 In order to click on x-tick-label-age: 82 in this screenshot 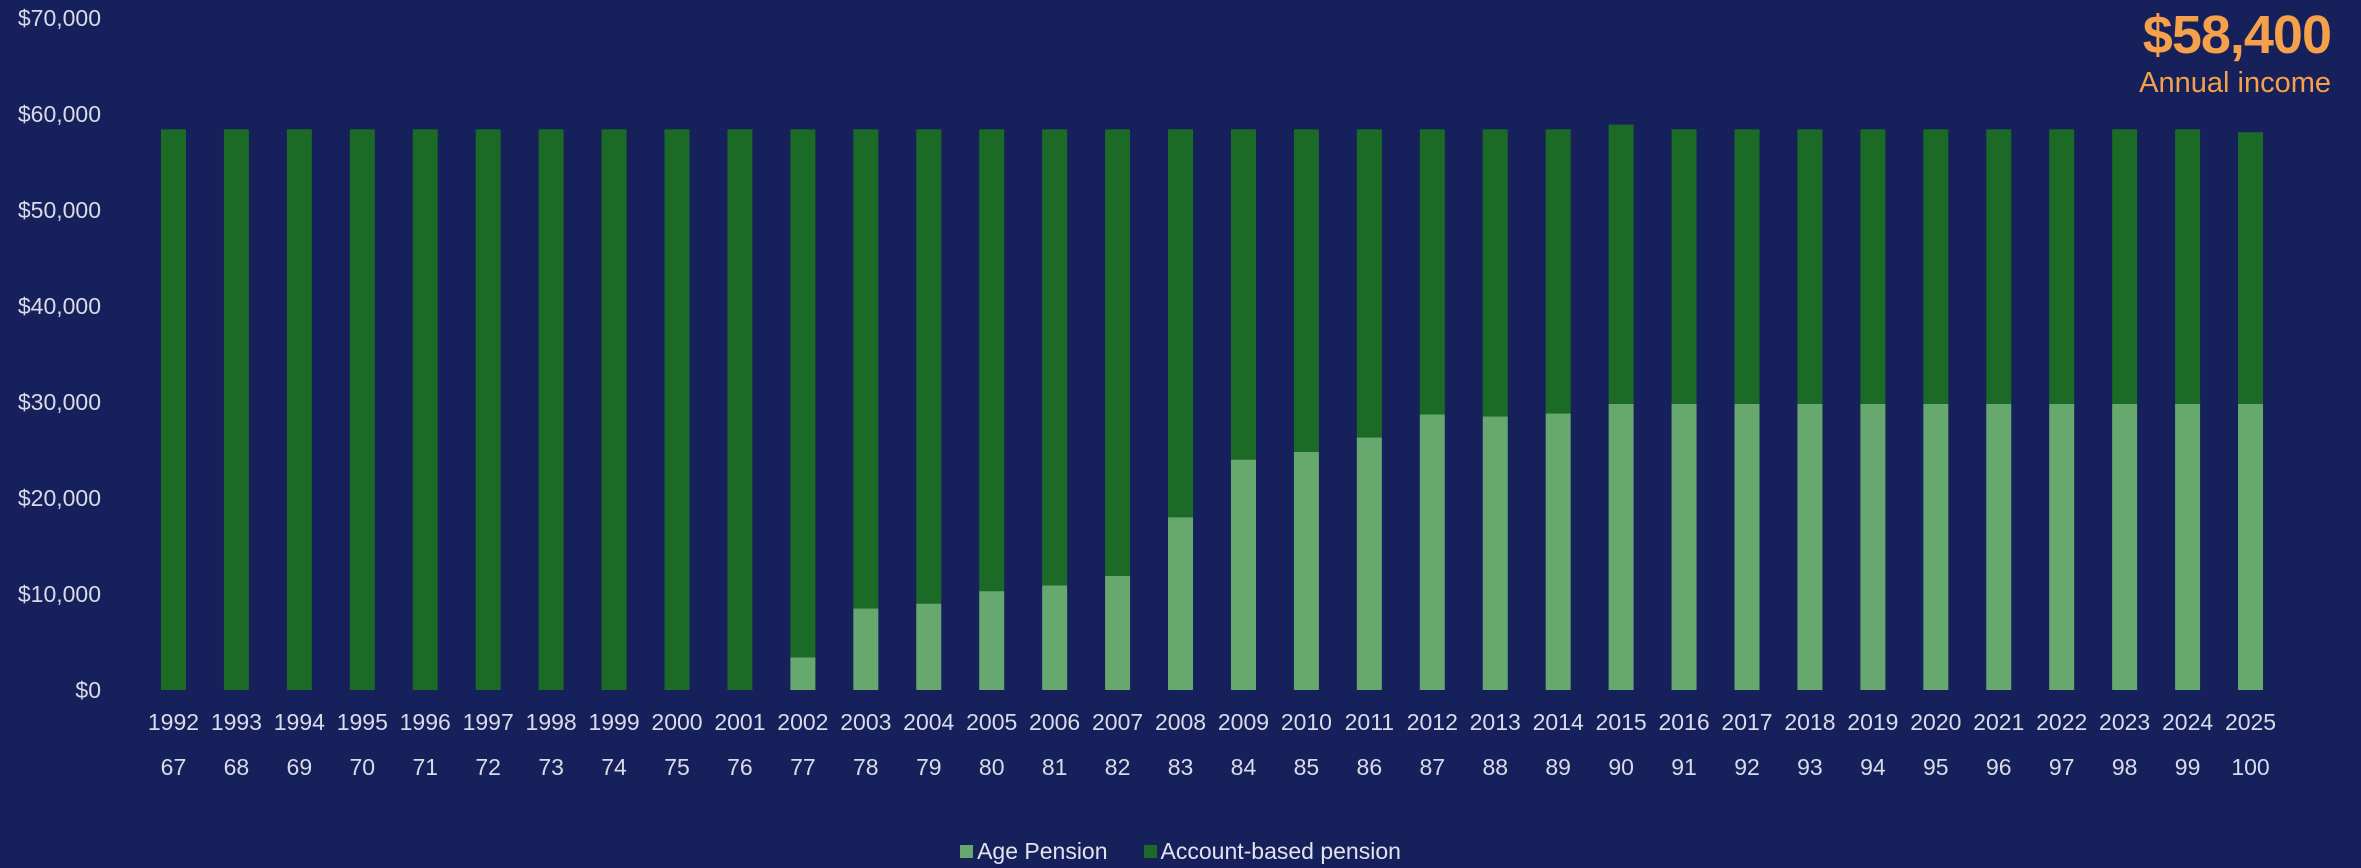, I will do `click(1118, 767)`.